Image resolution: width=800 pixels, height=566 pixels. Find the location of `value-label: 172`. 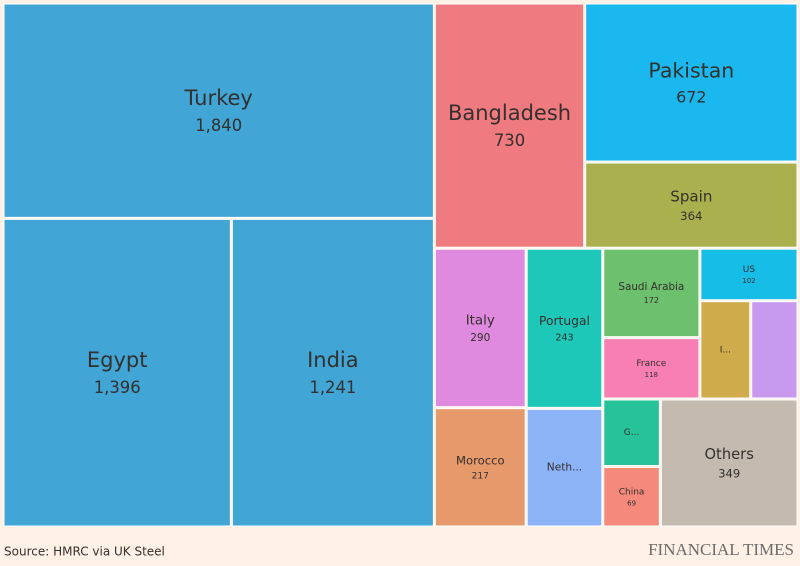

value-label: 172 is located at coordinates (651, 300).